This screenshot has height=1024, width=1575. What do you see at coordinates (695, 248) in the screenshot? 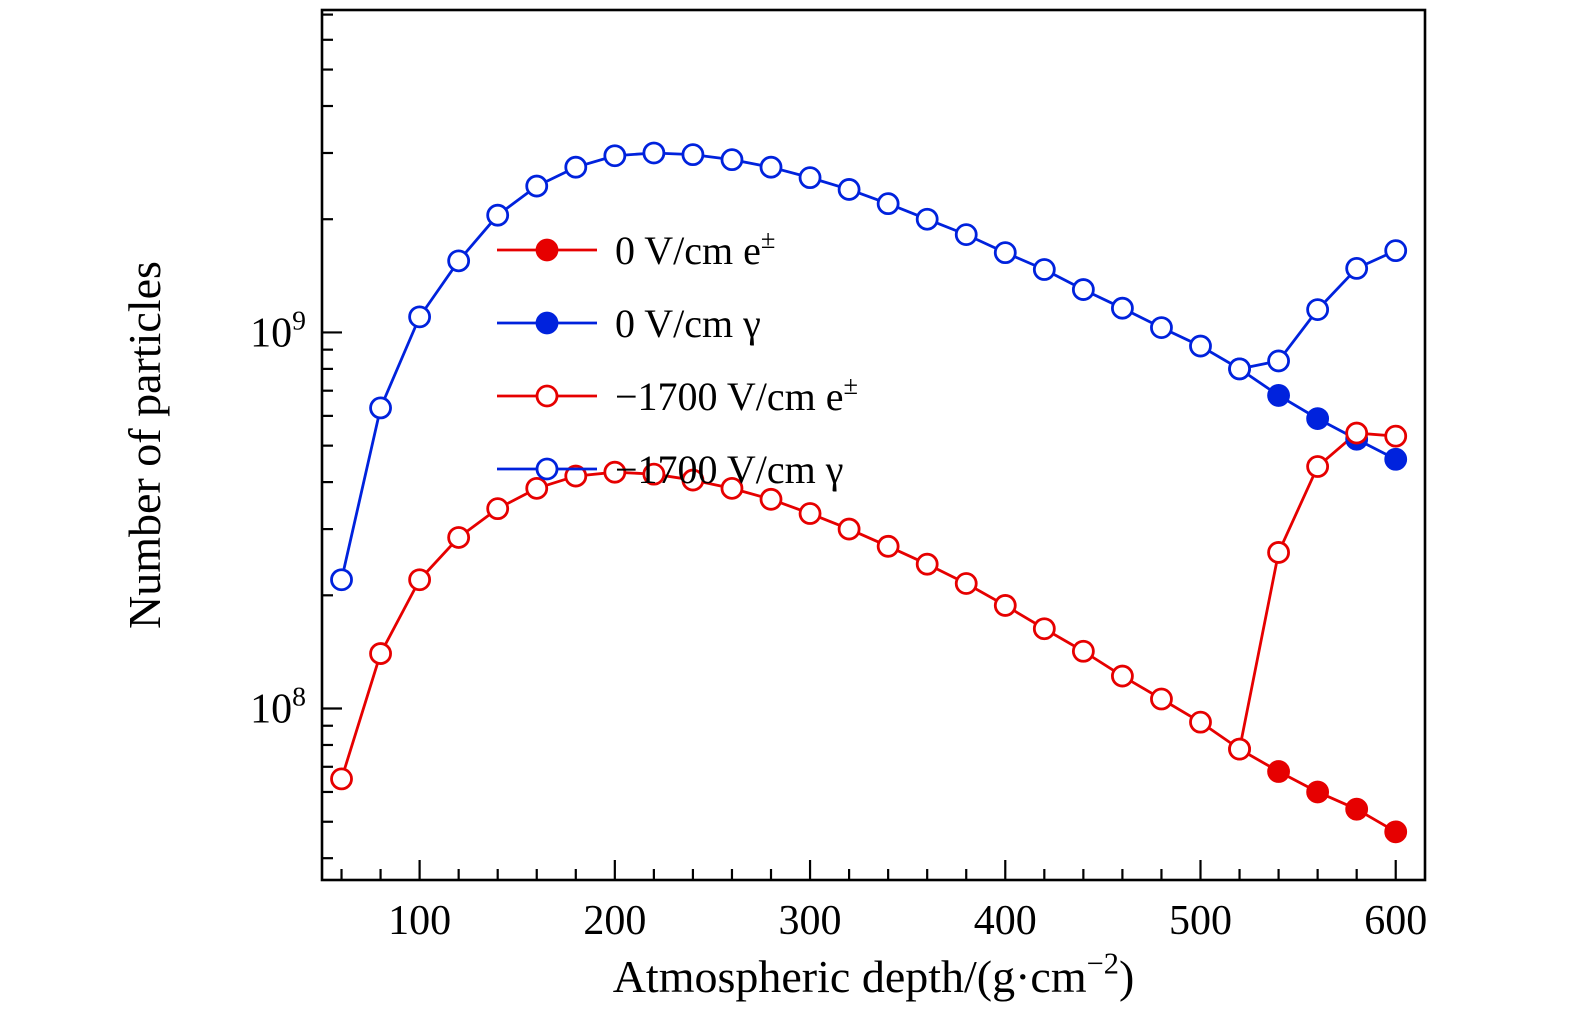
I see `legend-label-zero-field-epm: 0 V/cm e±` at bounding box center [695, 248].